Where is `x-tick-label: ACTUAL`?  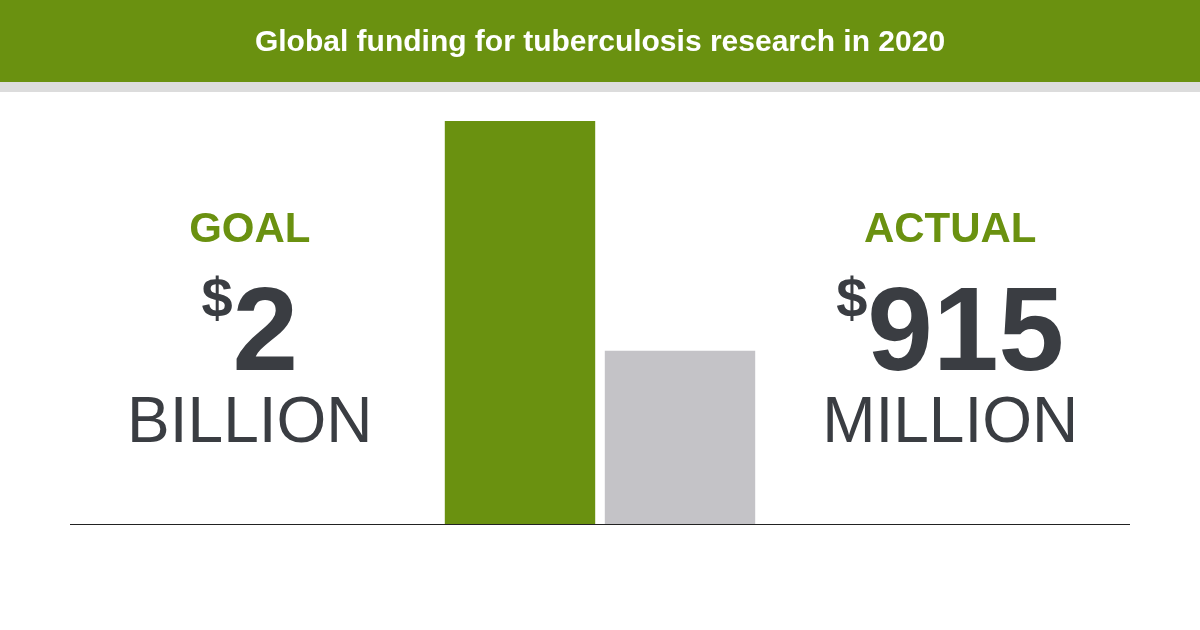
x-tick-label: ACTUAL is located at coordinates (950, 227).